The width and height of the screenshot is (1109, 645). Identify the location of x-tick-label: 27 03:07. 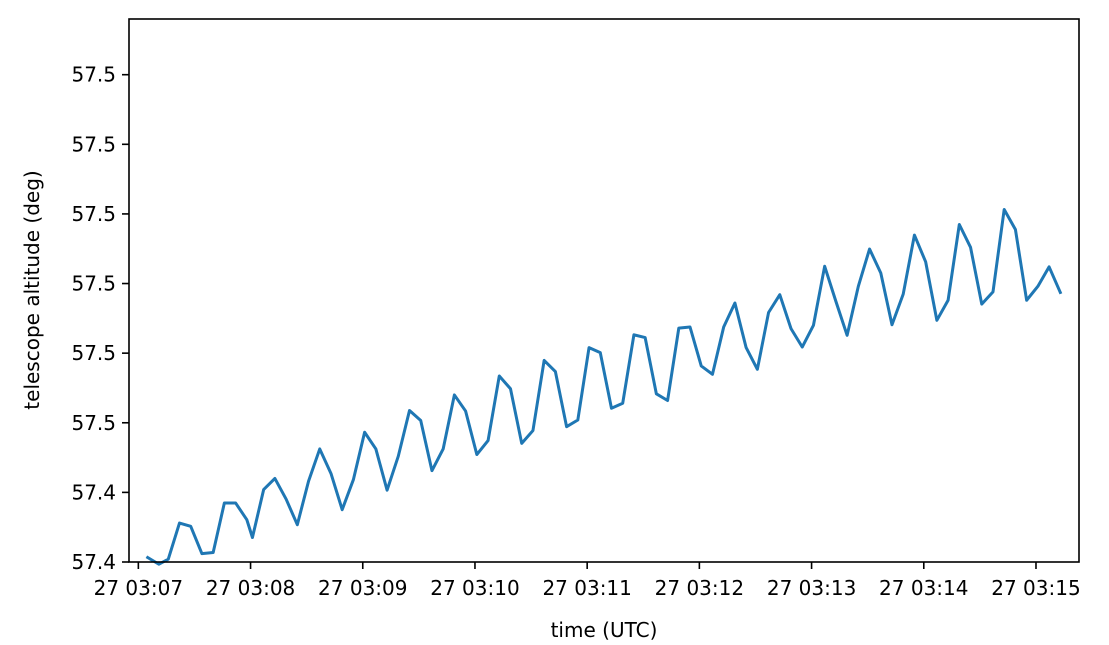
(138, 588).